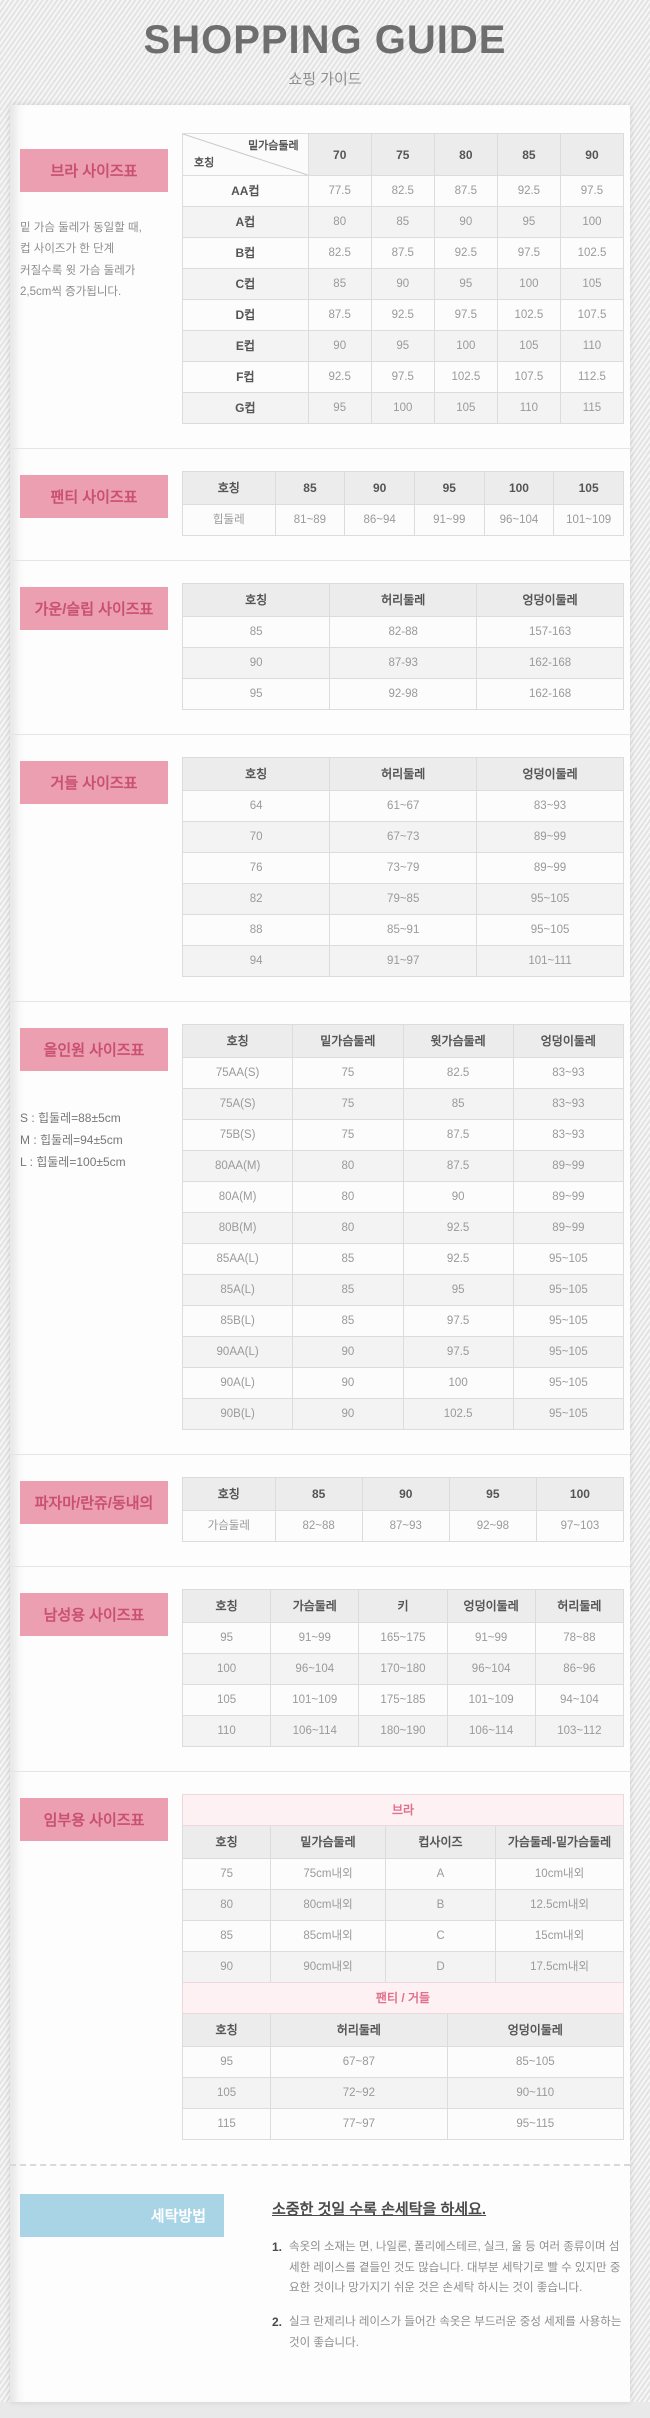 The height and width of the screenshot is (2418, 650). I want to click on table-row: 75B(S) 75 87.5 83~93, so click(403, 1135).